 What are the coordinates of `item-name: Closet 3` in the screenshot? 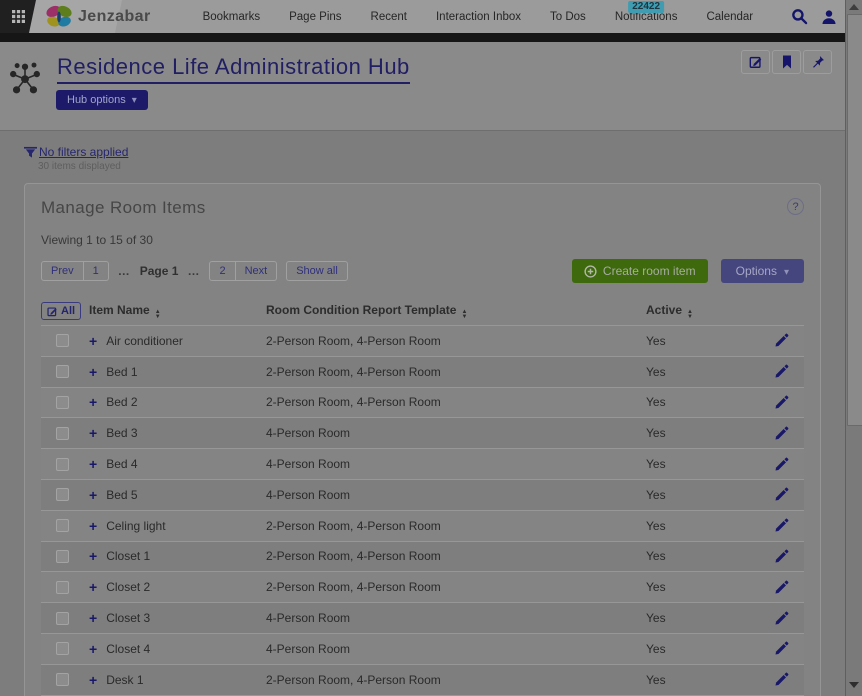 It's located at (128, 618).